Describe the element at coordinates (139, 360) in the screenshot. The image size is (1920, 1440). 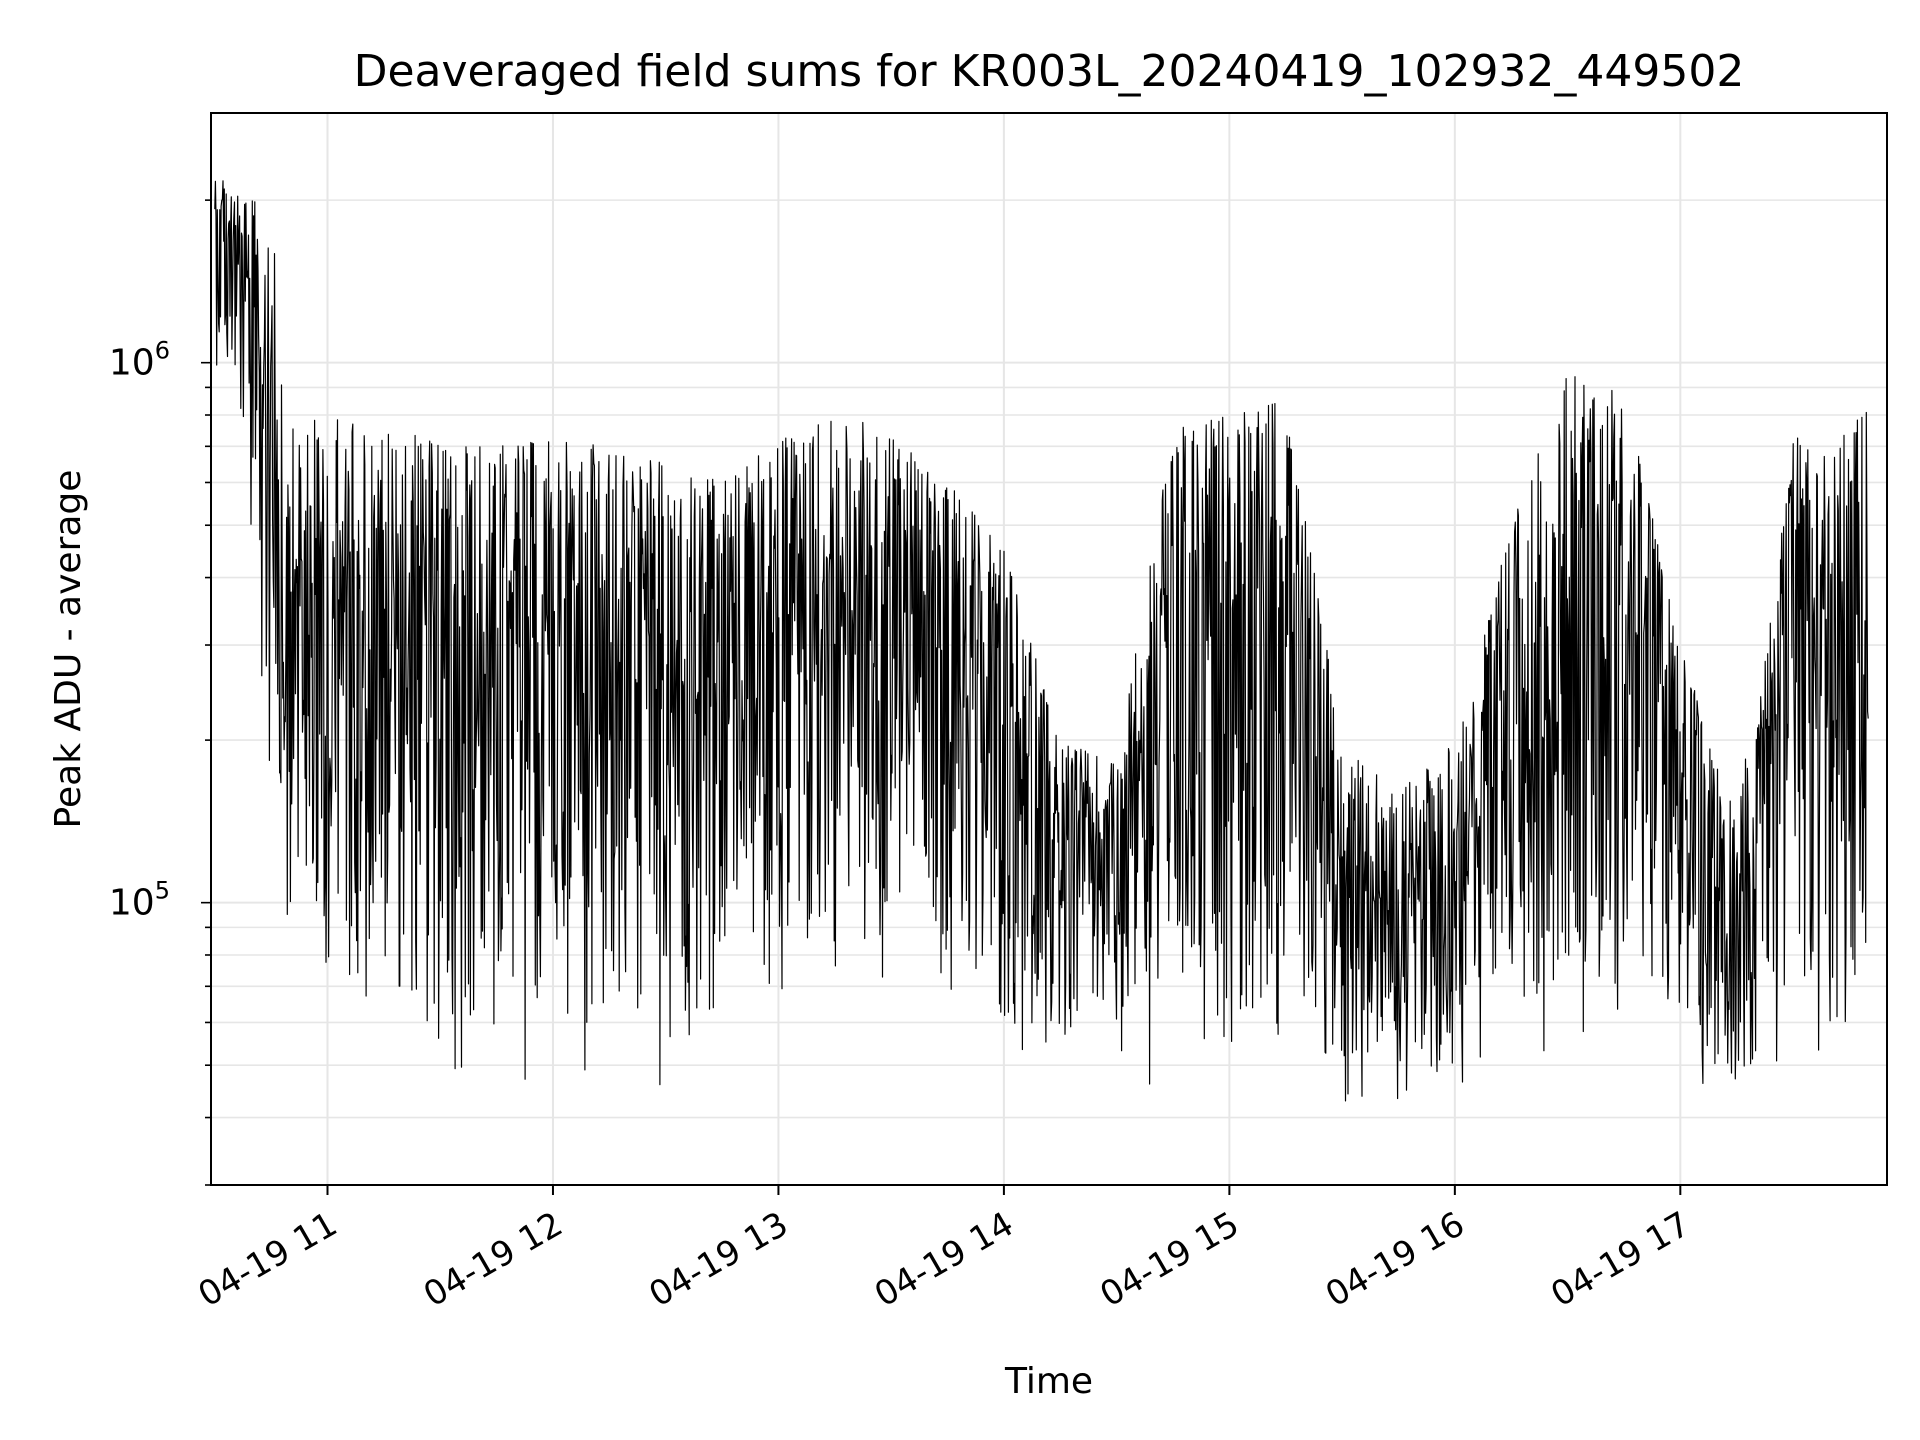
I see `y-tick-label: 10⁶` at that location.